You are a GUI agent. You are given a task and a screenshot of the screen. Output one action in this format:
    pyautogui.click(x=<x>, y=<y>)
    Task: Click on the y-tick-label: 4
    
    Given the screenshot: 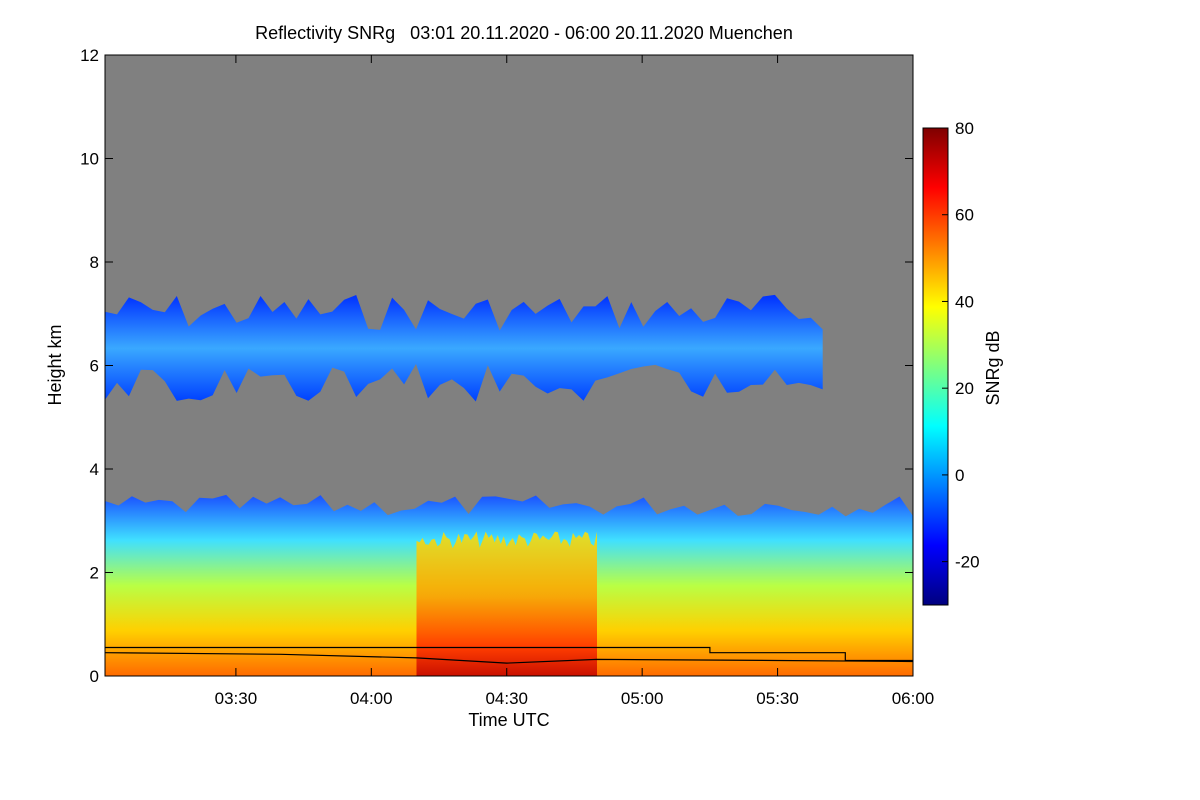 What is the action you would take?
    pyautogui.click(x=94, y=469)
    